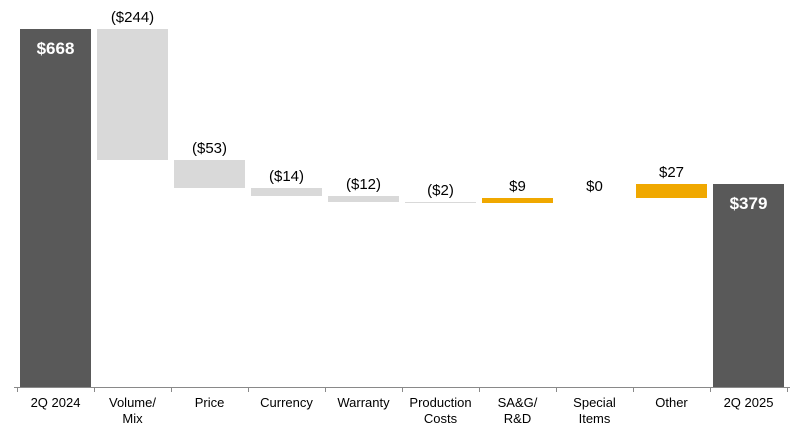 Image resolution: width=804 pixels, height=432 pixels. What do you see at coordinates (286, 192) in the screenshot?
I see `bar-currency` at bounding box center [286, 192].